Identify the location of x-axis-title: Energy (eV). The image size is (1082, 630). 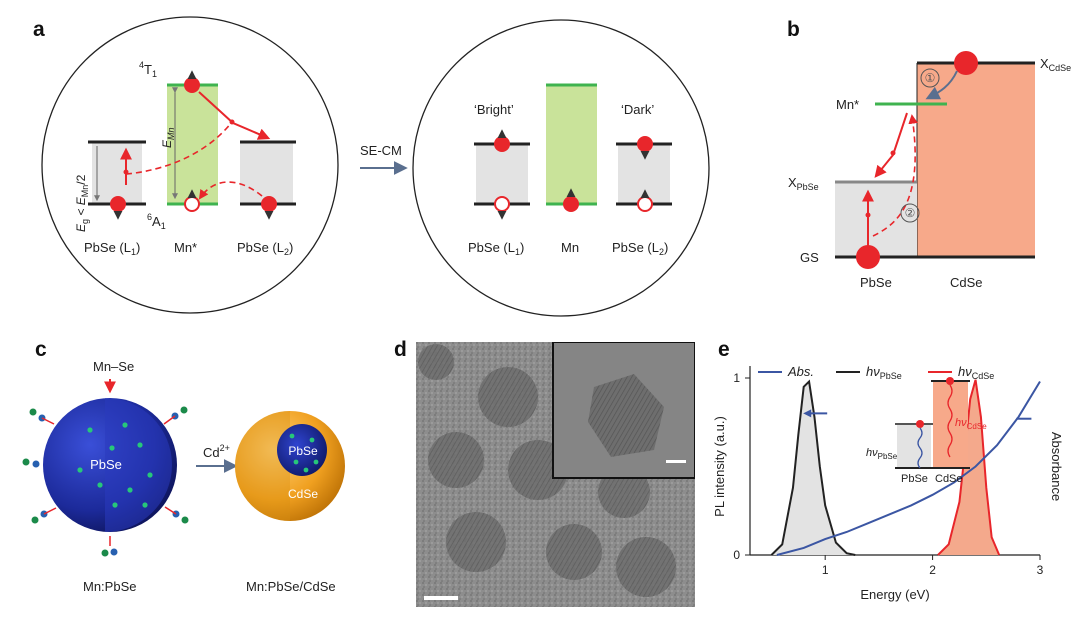
(894, 594).